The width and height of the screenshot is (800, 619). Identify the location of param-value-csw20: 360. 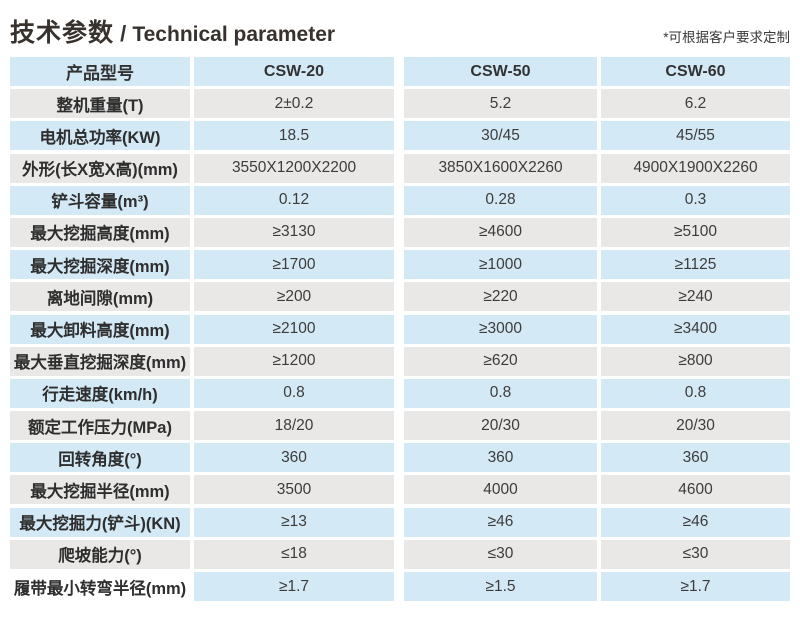
(294, 458).